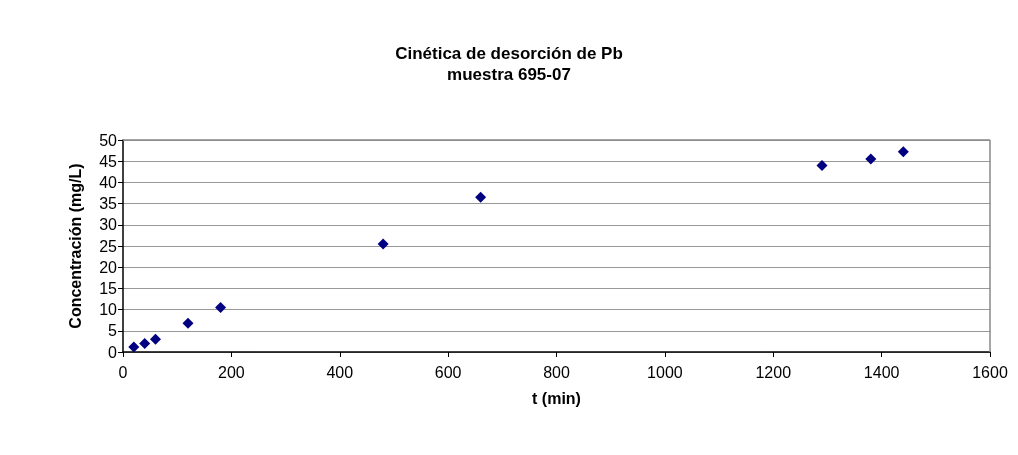 This screenshot has width=1018, height=455. Describe the element at coordinates (113, 352) in the screenshot. I see `y-tick-label: 0` at that location.